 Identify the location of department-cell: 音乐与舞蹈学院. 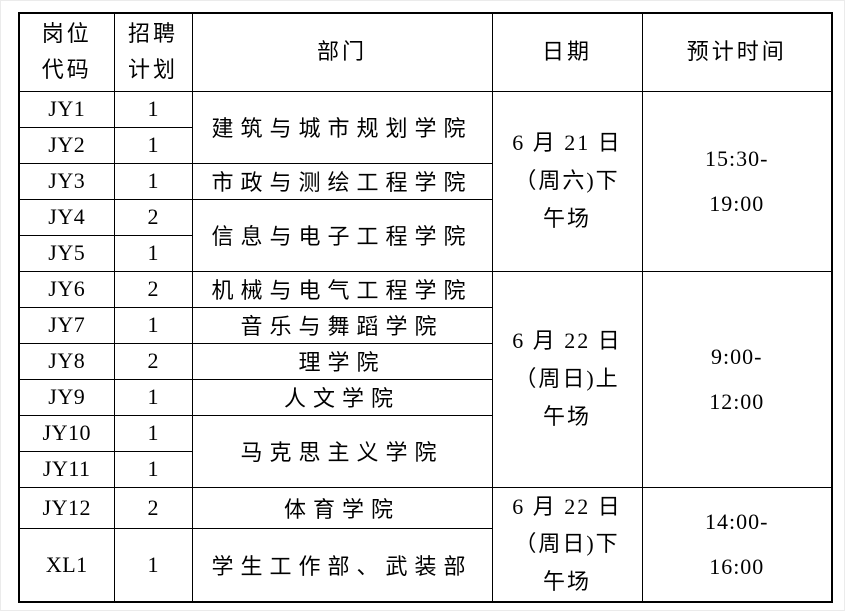
(342, 325).